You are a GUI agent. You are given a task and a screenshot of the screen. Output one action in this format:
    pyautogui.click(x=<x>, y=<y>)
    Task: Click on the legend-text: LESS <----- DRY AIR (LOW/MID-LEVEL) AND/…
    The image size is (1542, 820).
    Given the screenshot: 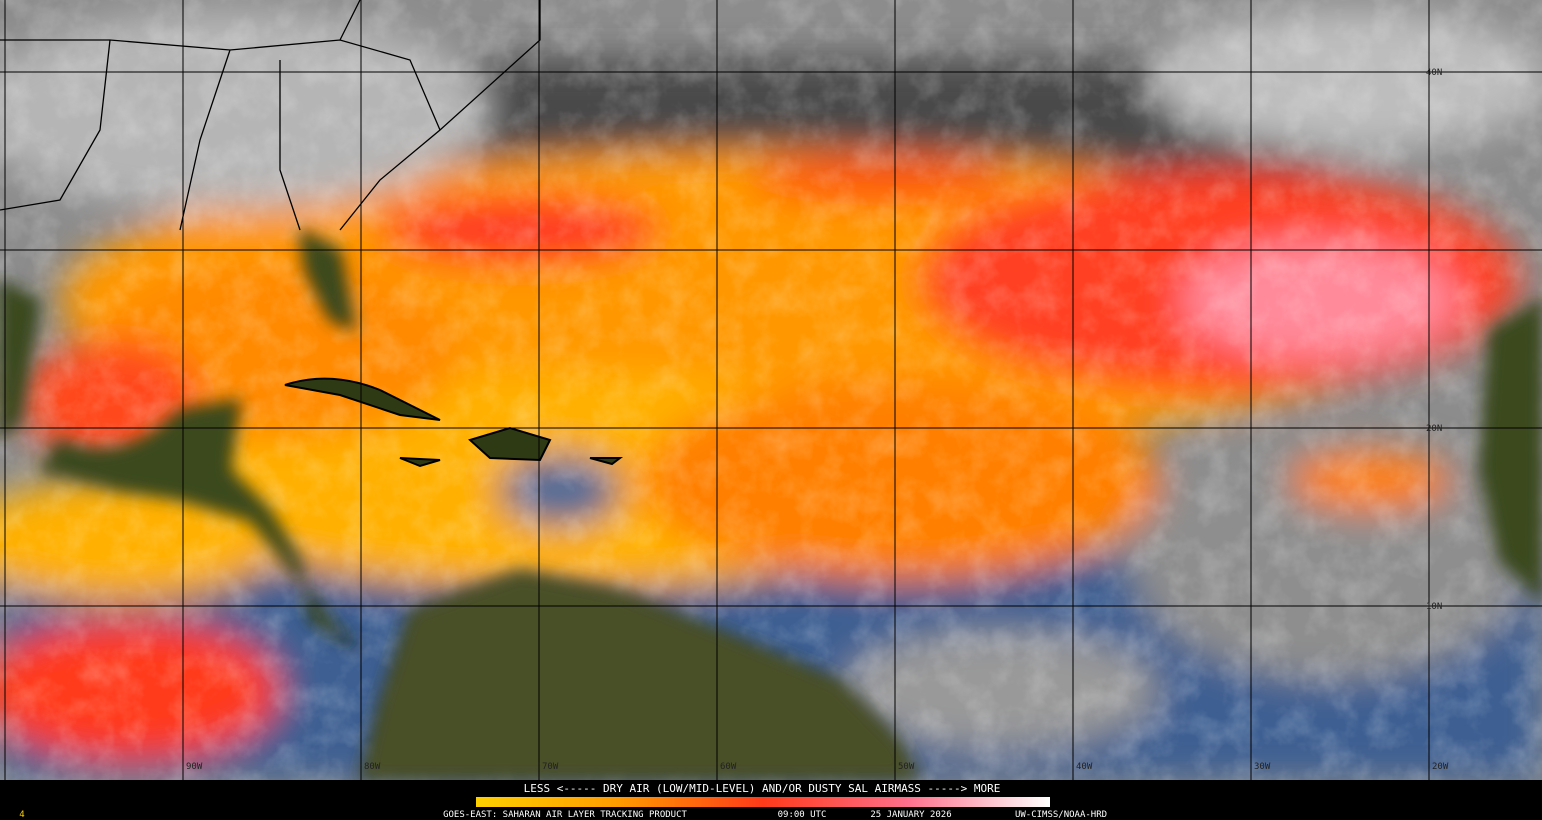 What is the action you would take?
    pyautogui.click(x=762, y=788)
    